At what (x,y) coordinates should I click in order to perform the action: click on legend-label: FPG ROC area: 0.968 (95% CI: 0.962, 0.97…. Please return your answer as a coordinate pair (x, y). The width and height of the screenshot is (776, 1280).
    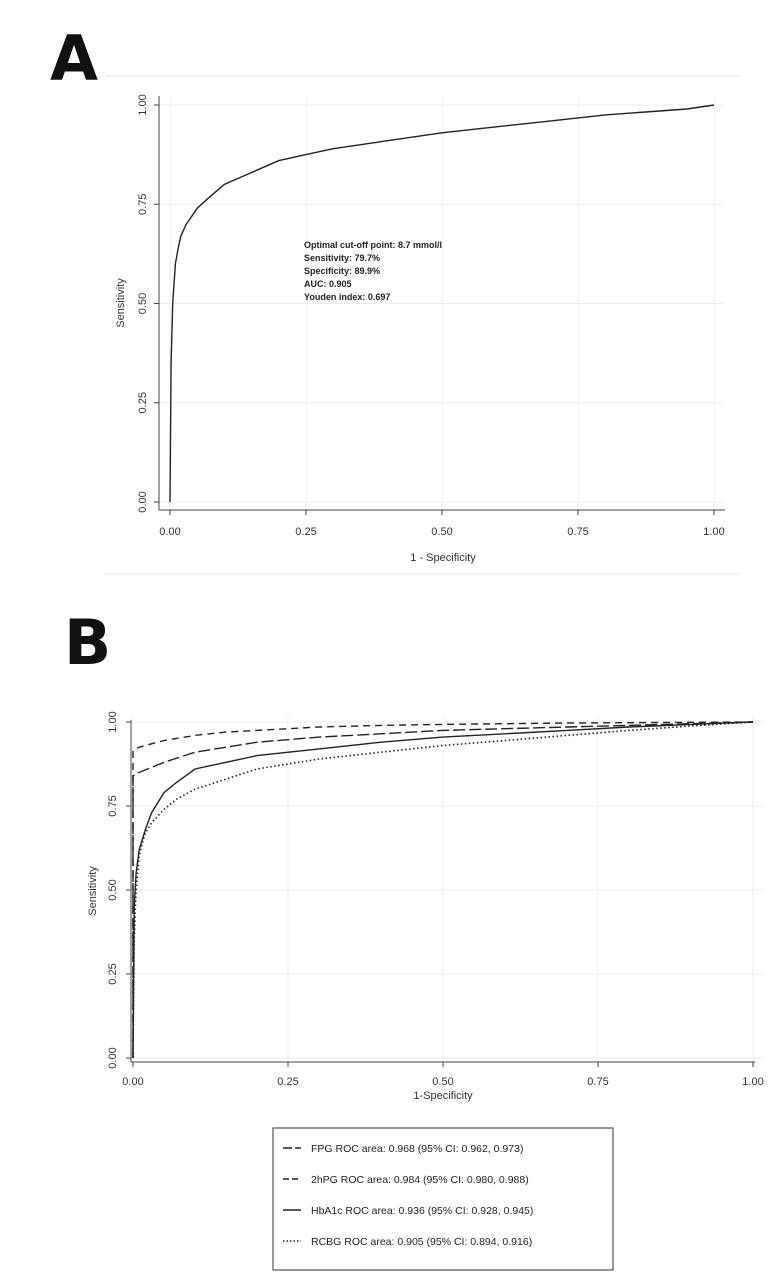
    Looking at the image, I should click on (417, 1149).